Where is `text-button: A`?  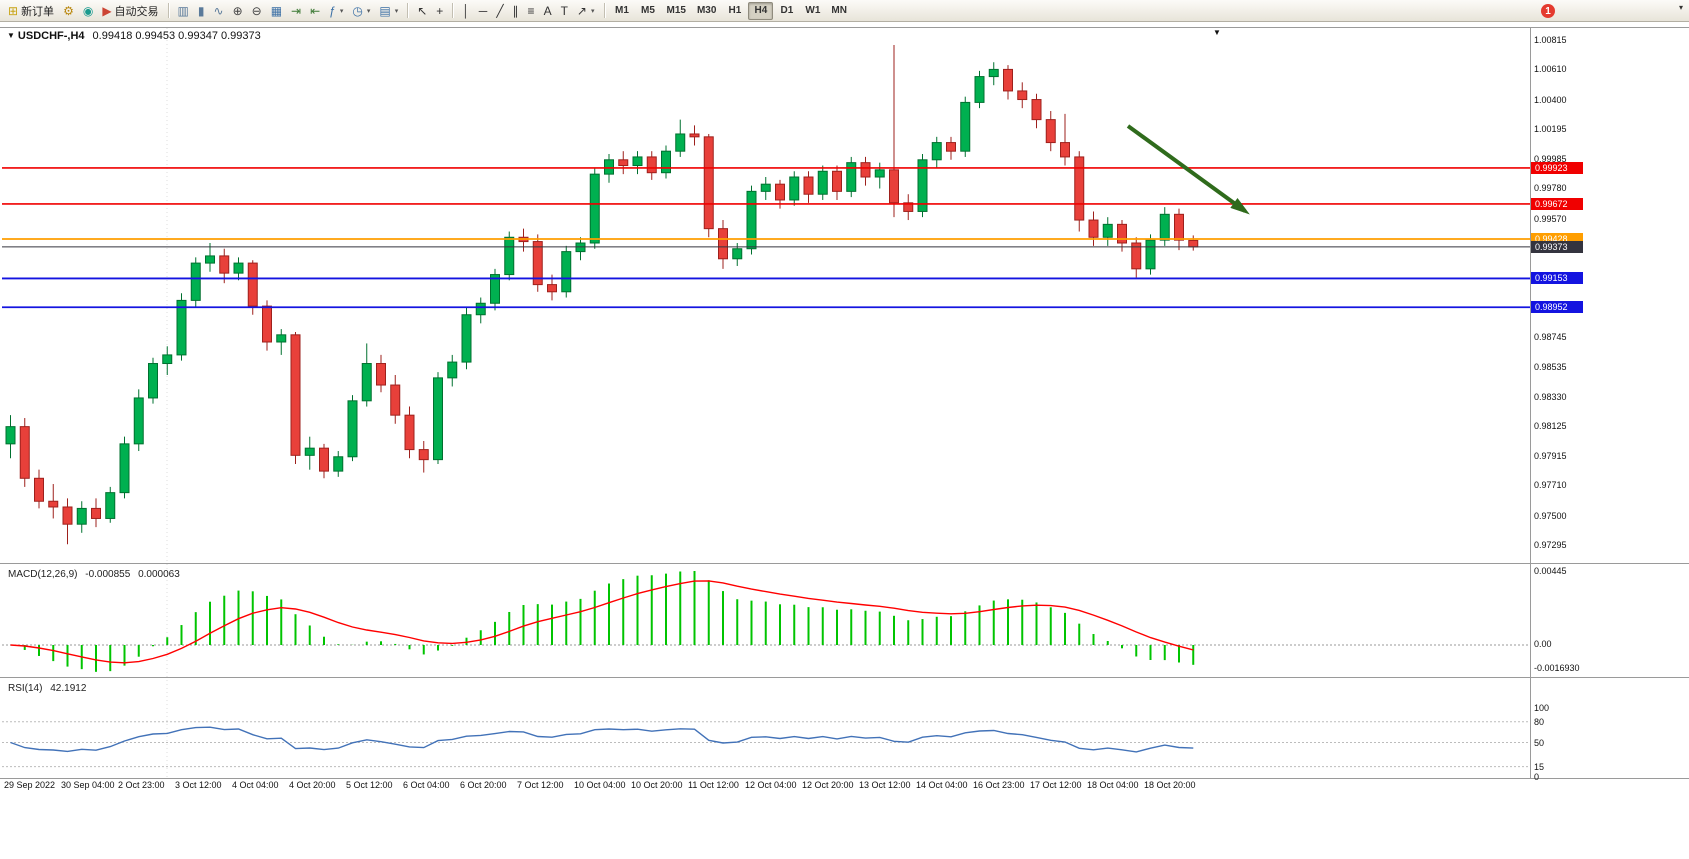
text-button: A is located at coordinates (548, 10).